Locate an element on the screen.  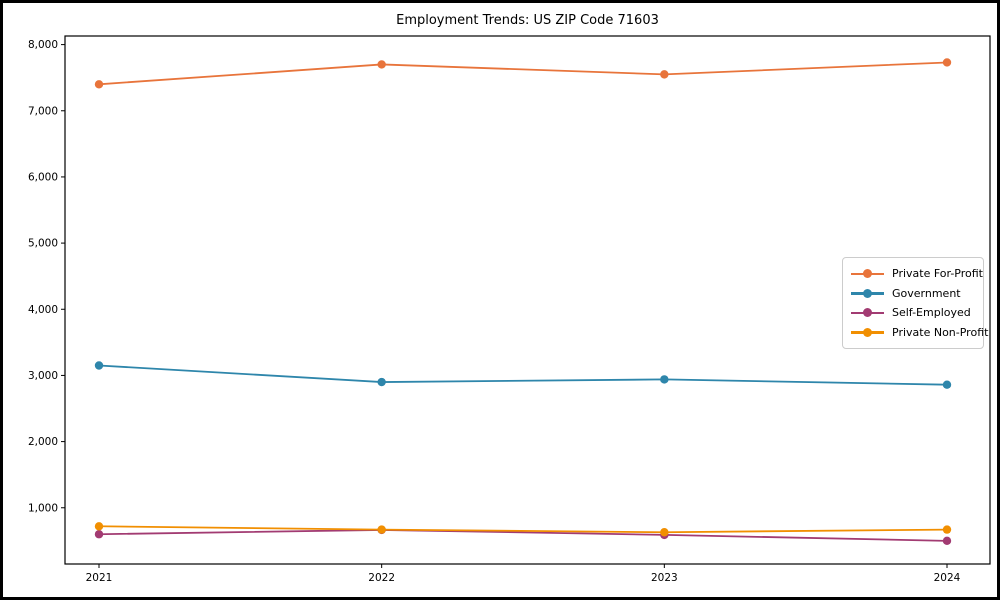
y-tick-label: 5,000 is located at coordinates (43, 244).